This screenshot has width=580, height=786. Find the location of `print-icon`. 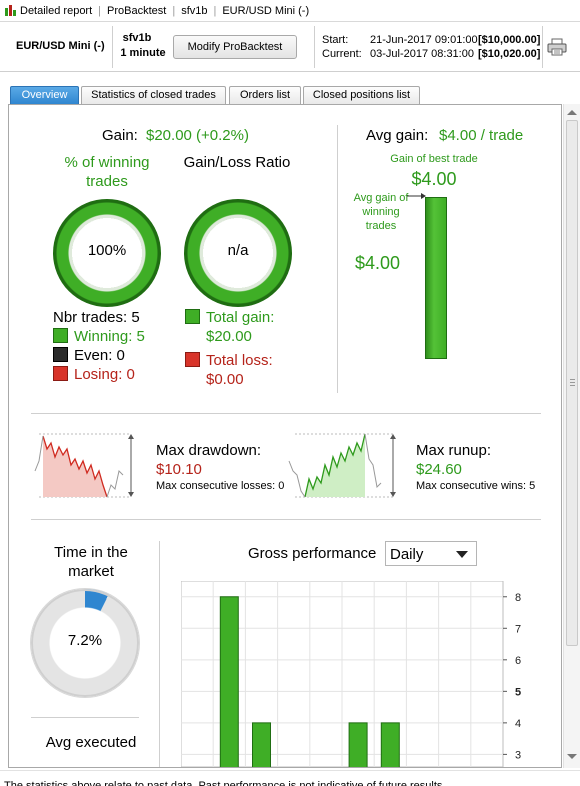

print-icon is located at coordinates (557, 47).